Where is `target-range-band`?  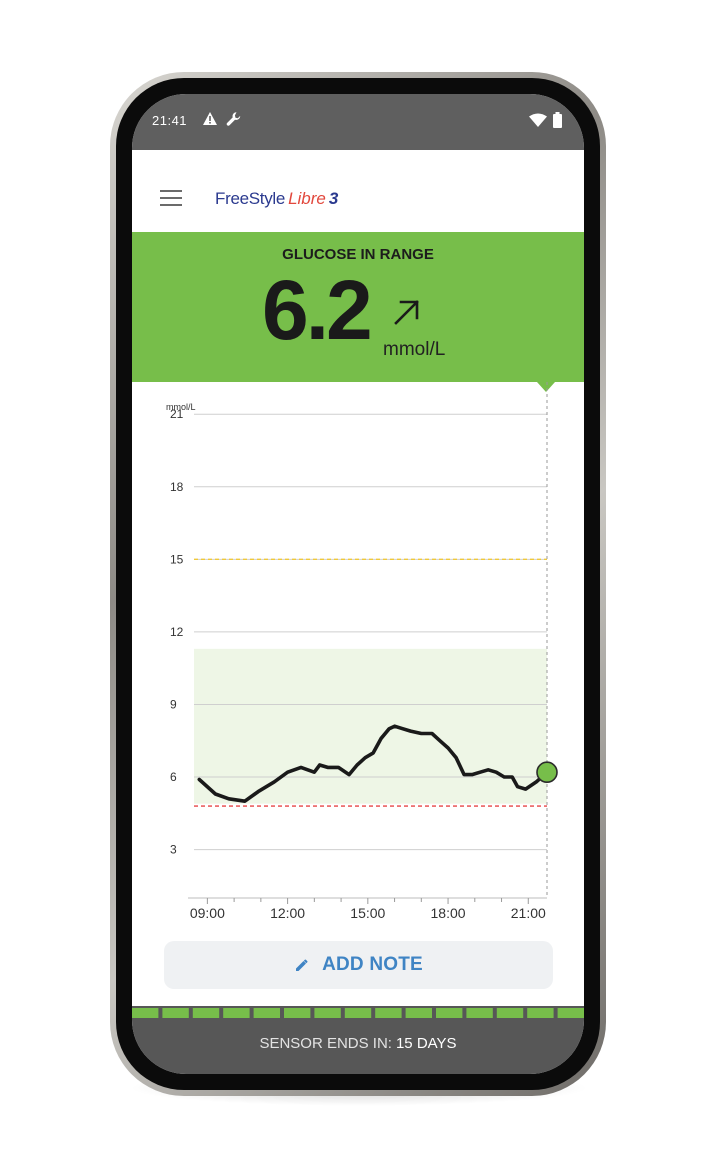 target-range-band is located at coordinates (370, 726).